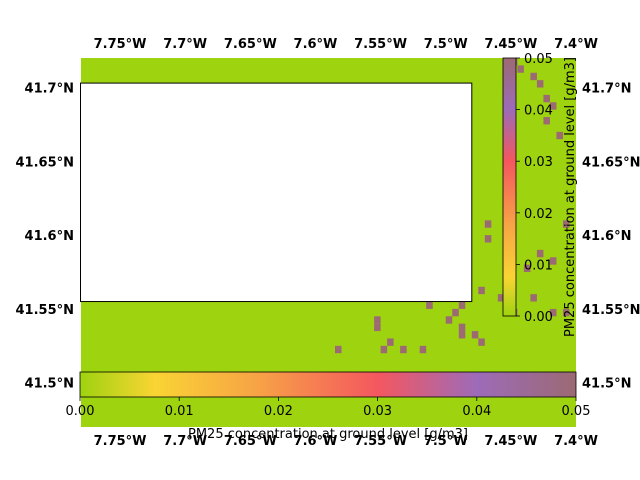  What do you see at coordinates (538, 317) in the screenshot?
I see `colorbar-v-tick-0: 0.00` at bounding box center [538, 317].